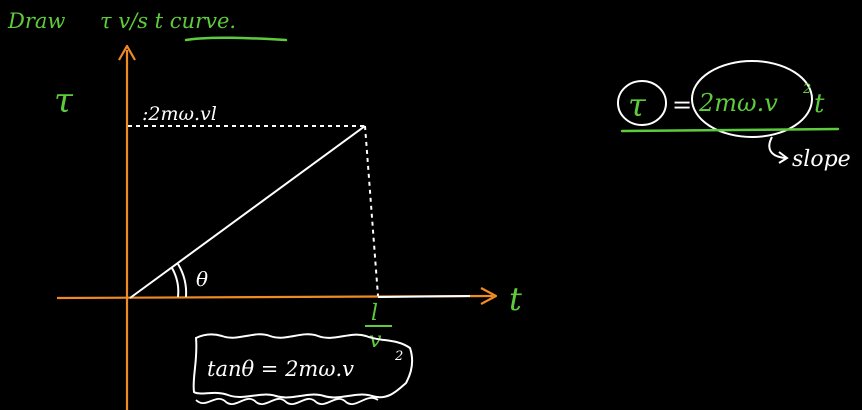 The width and height of the screenshot is (862, 410). I want to click on heading-subject: τ v/s t curve., so click(168, 21).